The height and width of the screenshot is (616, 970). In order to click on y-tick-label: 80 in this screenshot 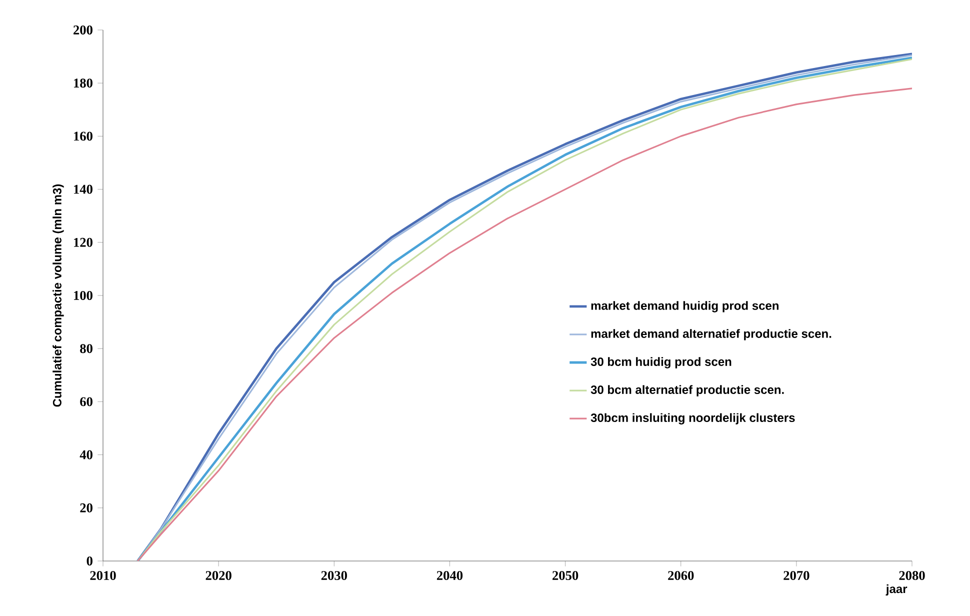, I will do `click(86, 349)`.